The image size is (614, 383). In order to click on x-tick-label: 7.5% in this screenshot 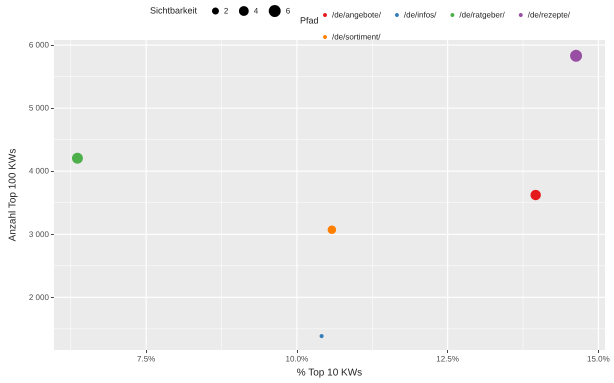, I will do `click(146, 359)`.